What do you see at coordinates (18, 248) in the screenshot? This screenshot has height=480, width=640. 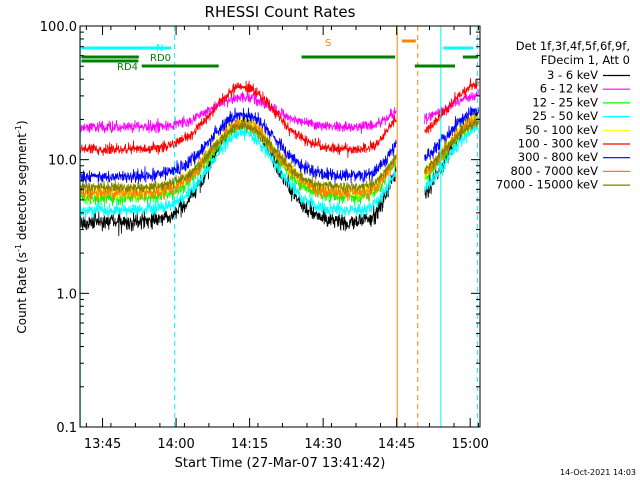 I see `y-axis-label-sup-1: -1` at bounding box center [18, 248].